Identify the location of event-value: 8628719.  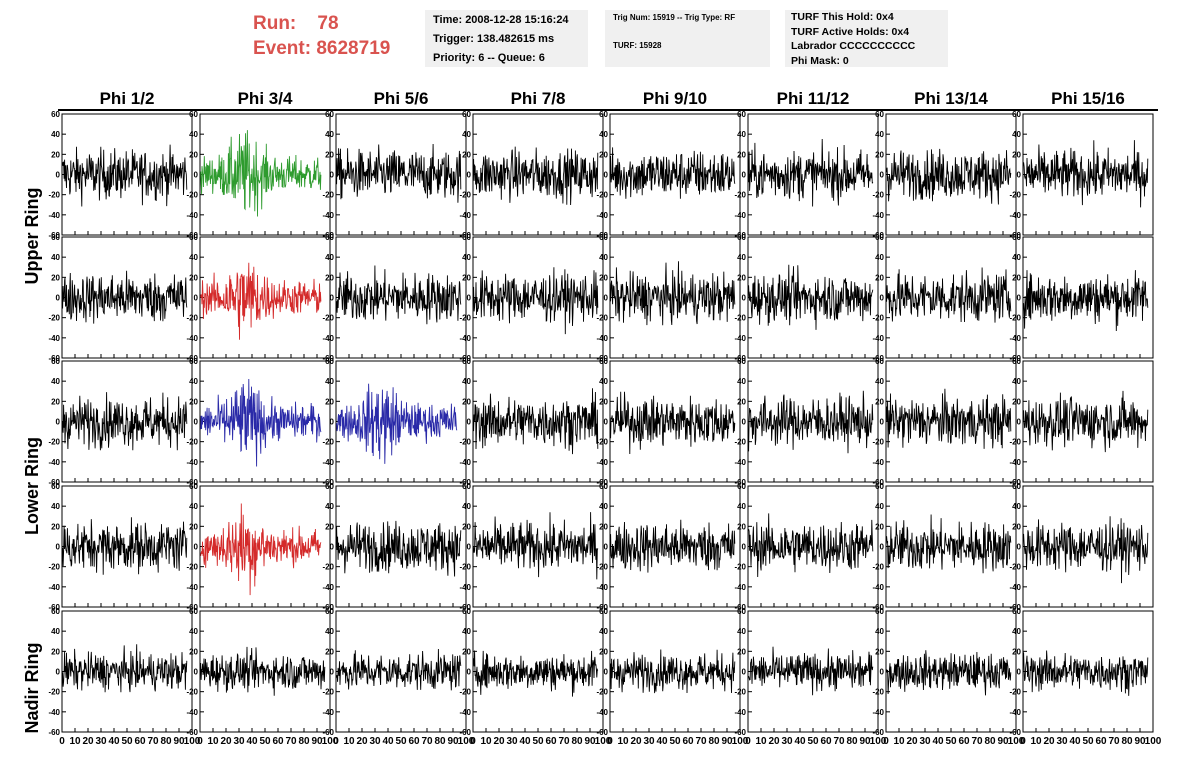
(353, 48).